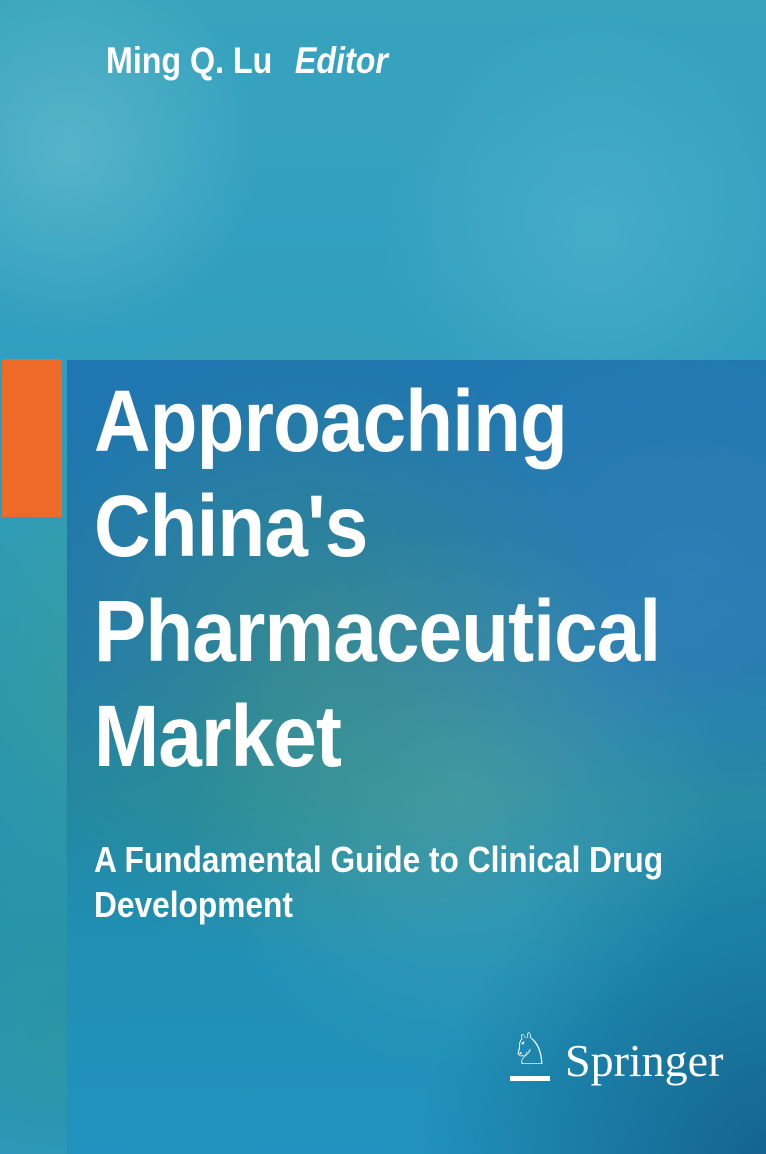  I want to click on logo-underline, so click(530, 1078).